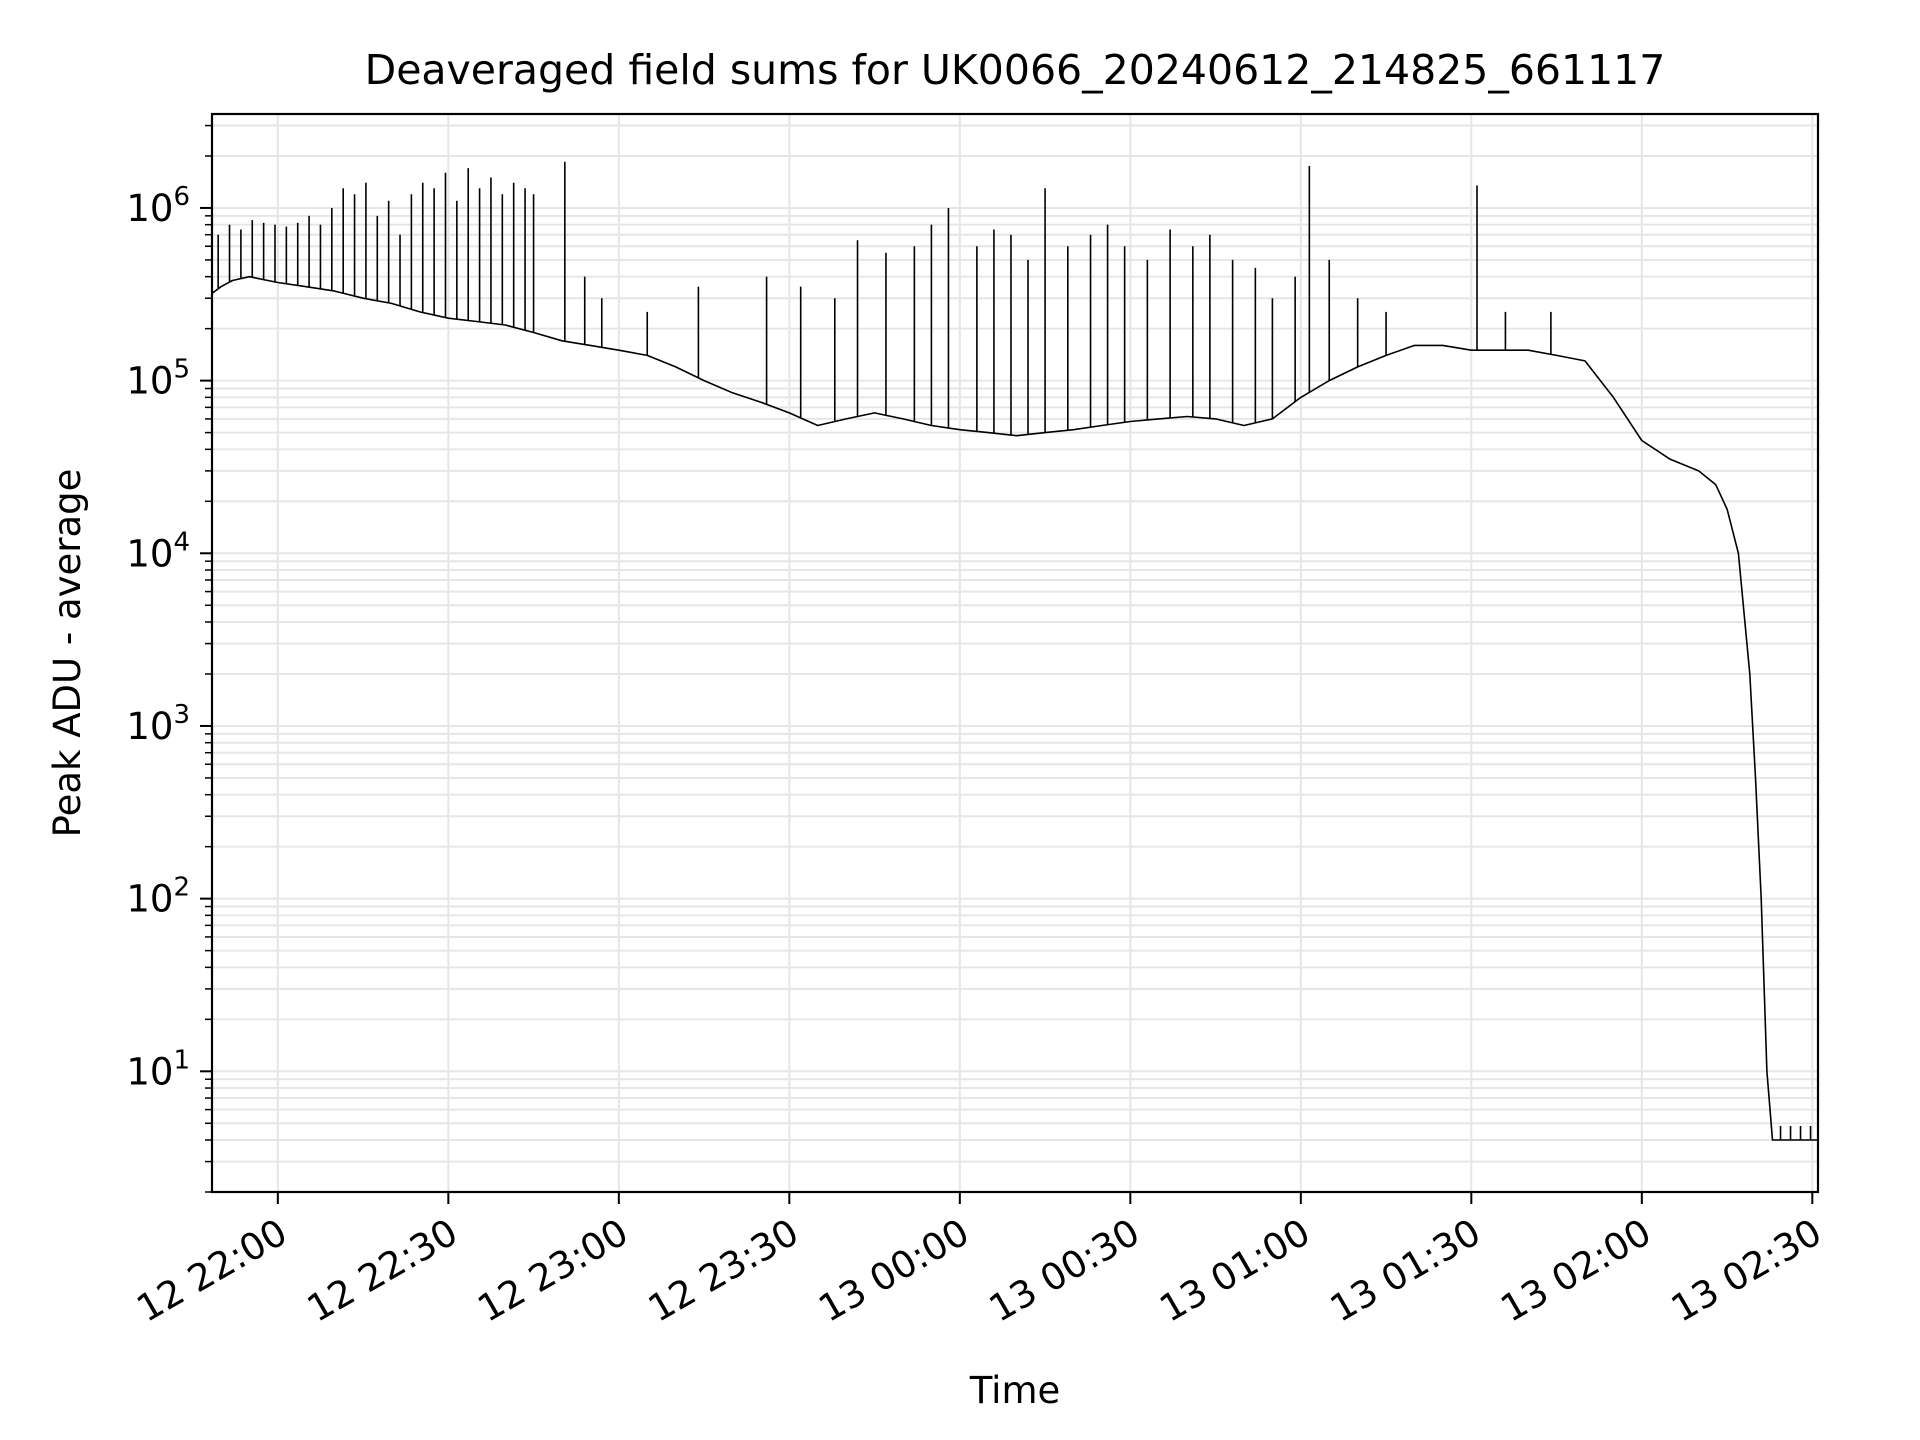 This screenshot has height=1440, width=1920. Describe the element at coordinates (158, 551) in the screenshot. I see `y-tick-label: 104` at that location.